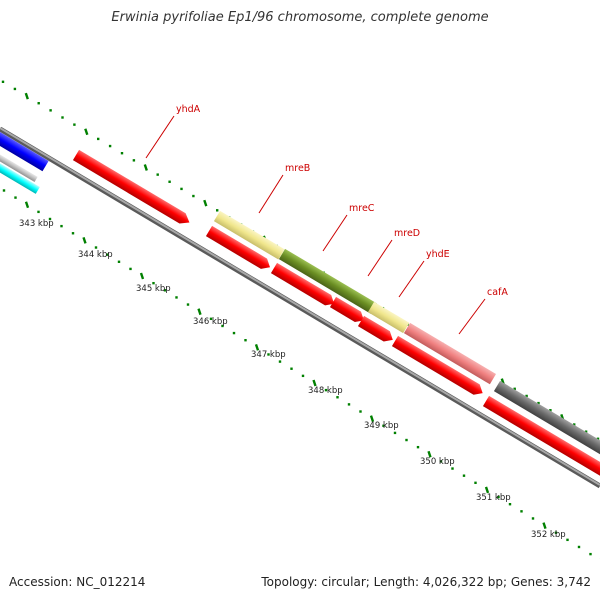  What do you see at coordinates (210, 322) in the screenshot?
I see `scale-label: 346 kbp` at bounding box center [210, 322].